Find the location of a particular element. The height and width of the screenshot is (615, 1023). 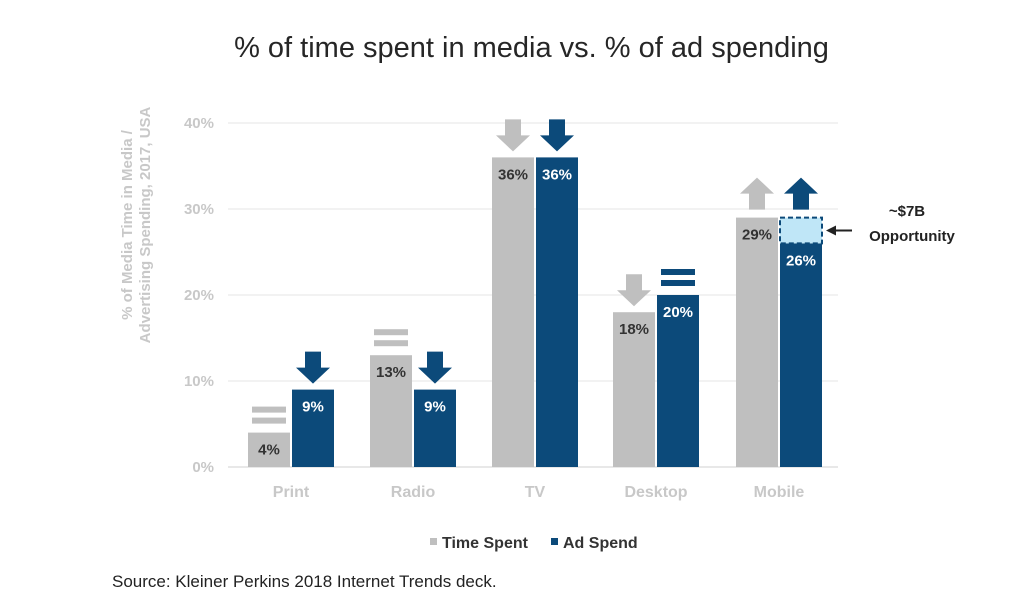

x-tick-label: Desktop is located at coordinates (655, 492).